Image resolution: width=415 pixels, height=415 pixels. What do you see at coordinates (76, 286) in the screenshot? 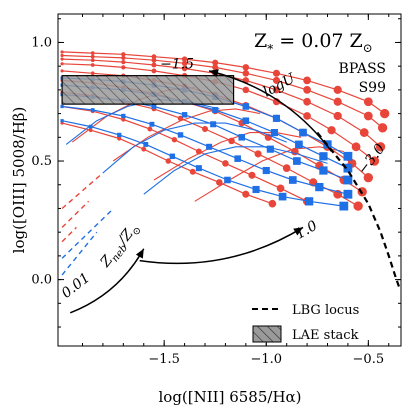
I see `annotation-4: 0.01` at bounding box center [76, 286].